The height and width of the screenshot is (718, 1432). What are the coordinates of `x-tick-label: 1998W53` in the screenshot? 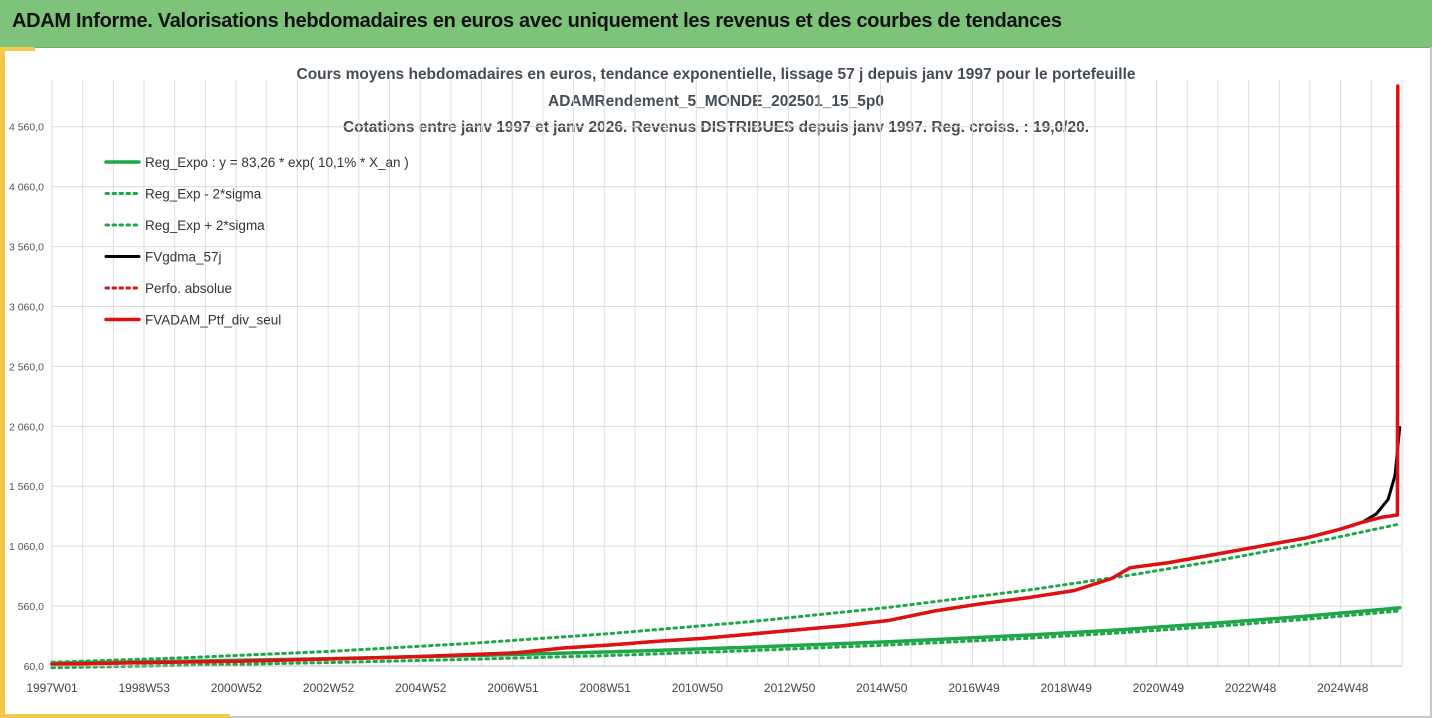 It's located at (145, 688).